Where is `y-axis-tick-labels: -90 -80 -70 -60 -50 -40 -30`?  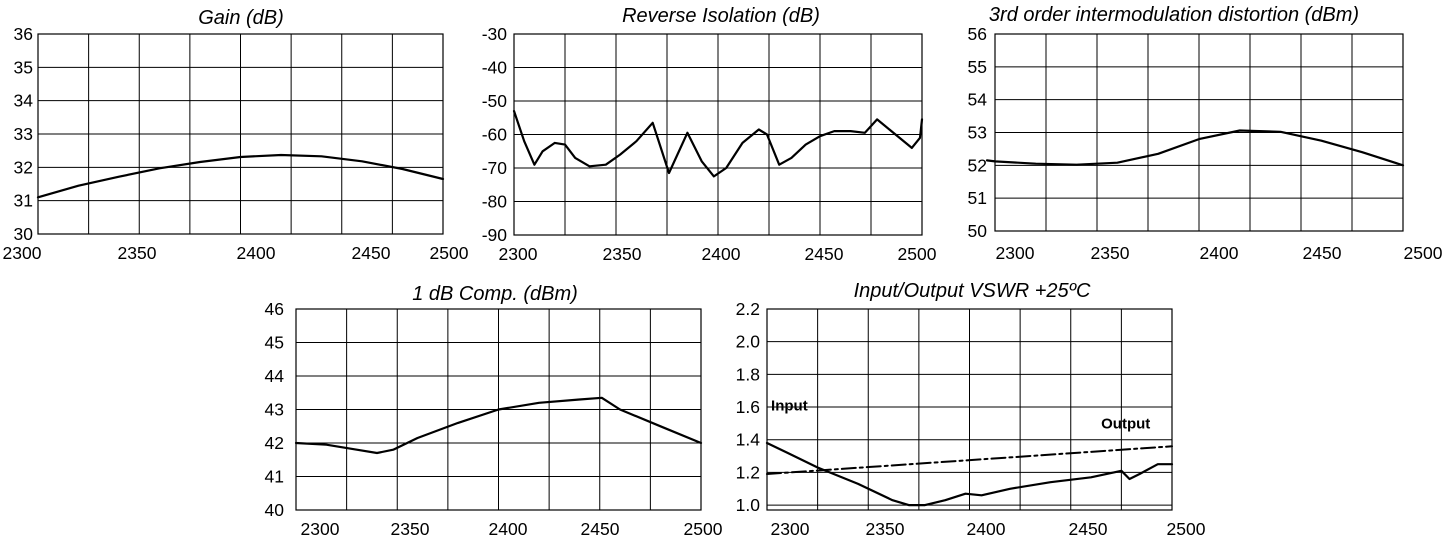
y-axis-tick-labels: -90 -80 -70 -60 -50 -40 -30 is located at coordinates (495, 134).